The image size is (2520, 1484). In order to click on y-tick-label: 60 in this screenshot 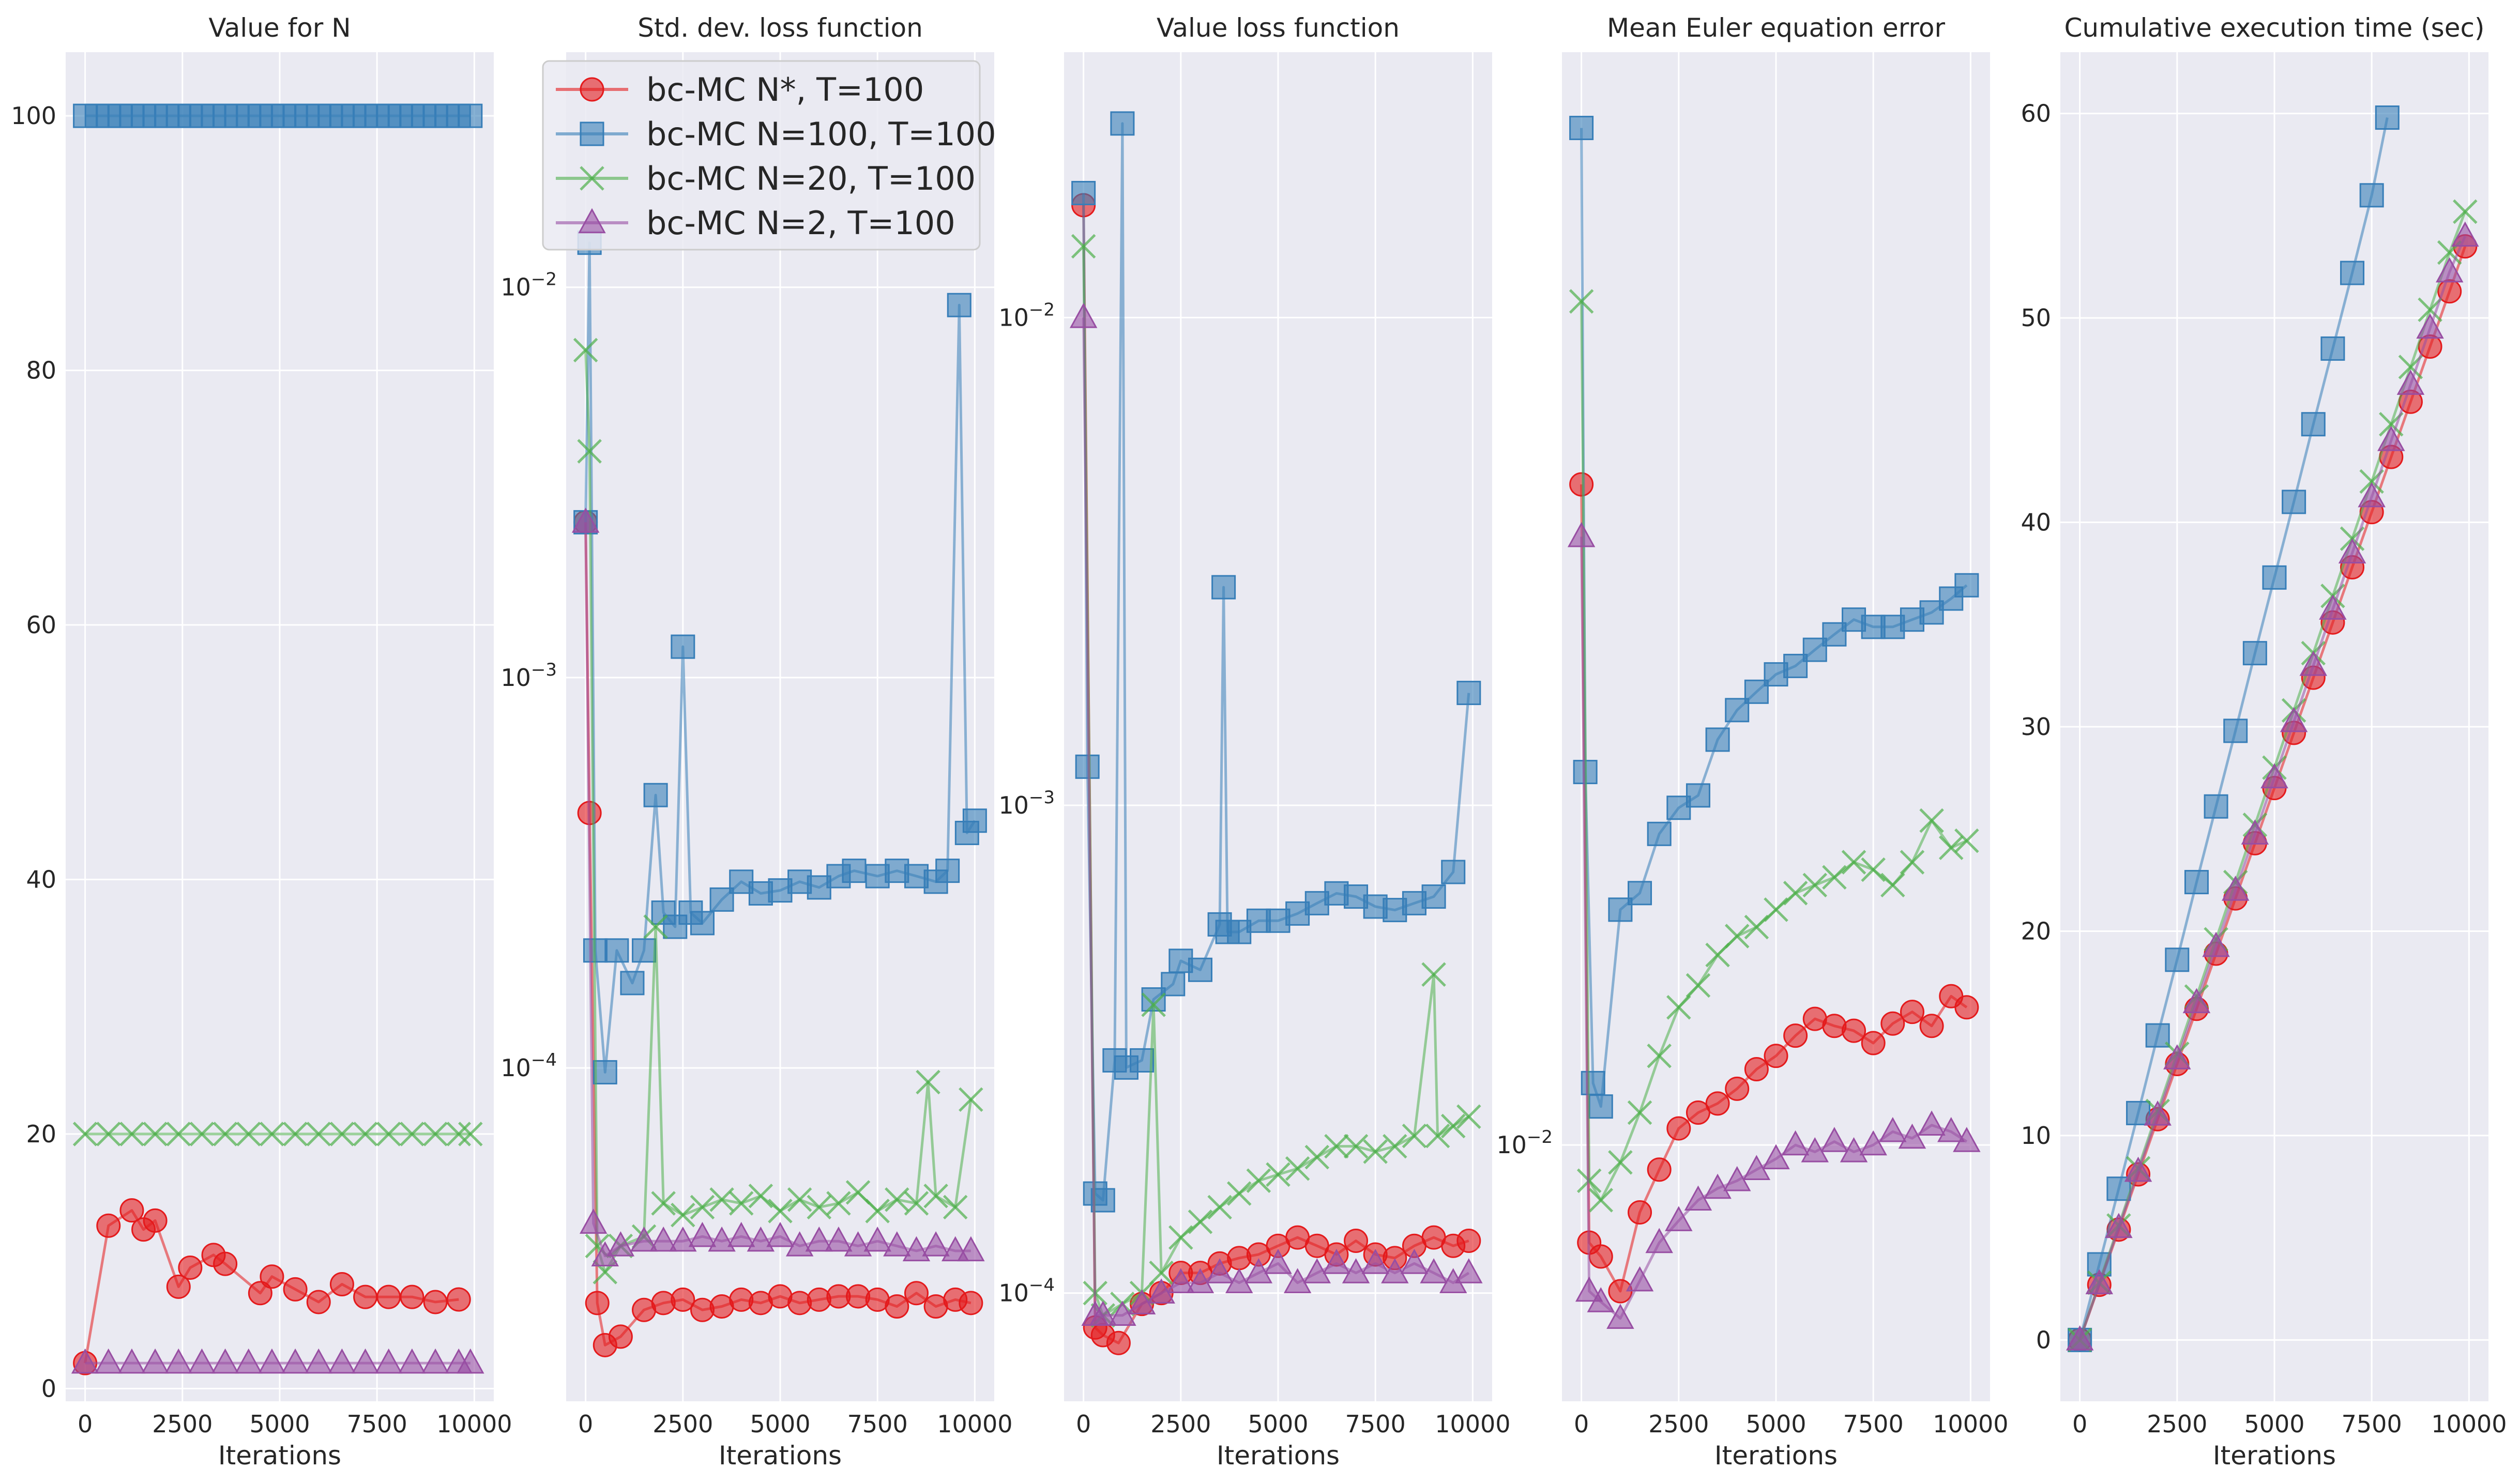, I will do `click(2036, 114)`.